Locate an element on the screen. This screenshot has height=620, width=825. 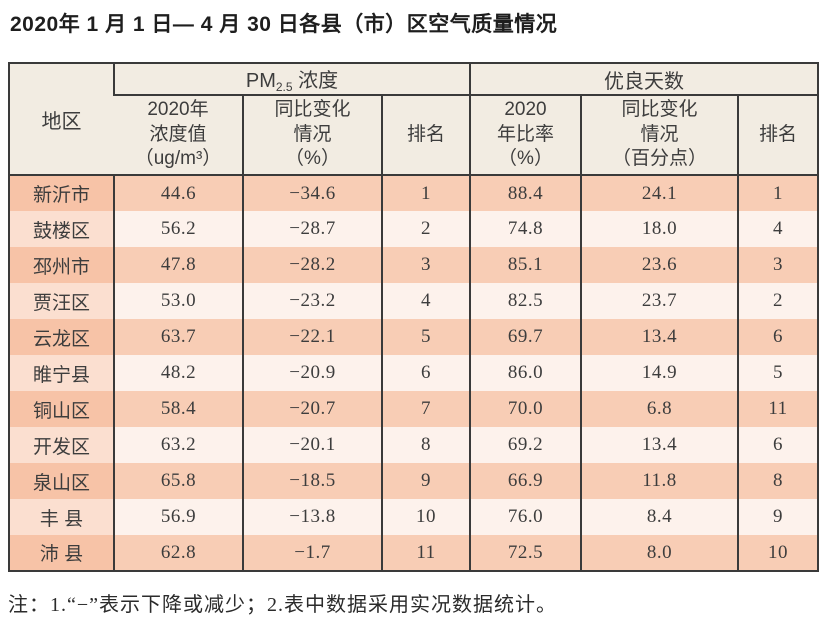
good-change-cell: 24.1 is located at coordinates (659, 193).